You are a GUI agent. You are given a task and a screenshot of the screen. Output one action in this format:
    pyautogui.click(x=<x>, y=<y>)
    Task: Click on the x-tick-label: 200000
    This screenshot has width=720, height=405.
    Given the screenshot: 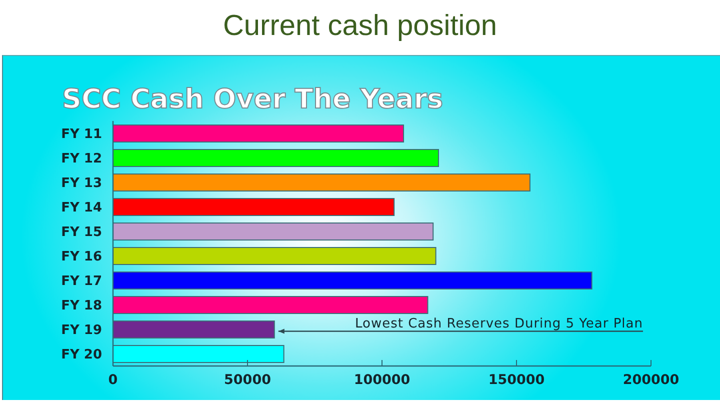 What is the action you would take?
    pyautogui.click(x=651, y=380)
    